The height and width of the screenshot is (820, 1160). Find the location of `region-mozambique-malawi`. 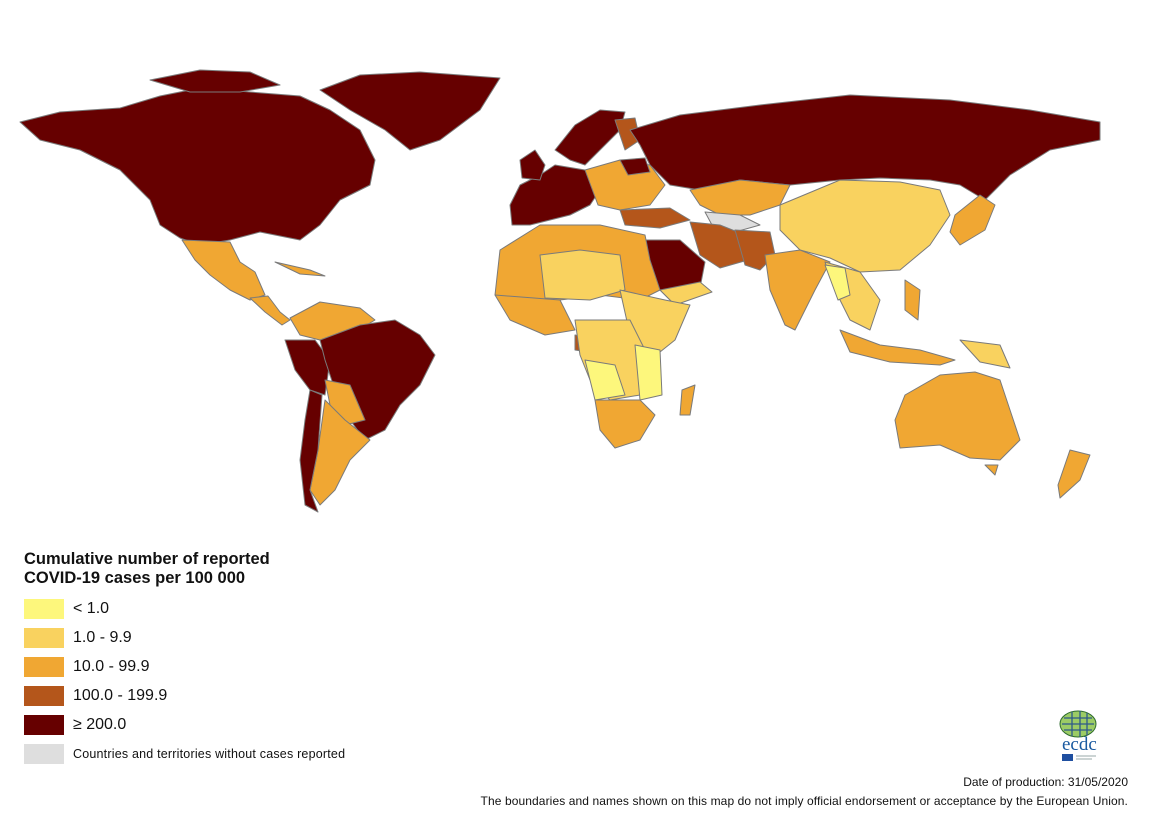

region-mozambique-malawi is located at coordinates (648, 372).